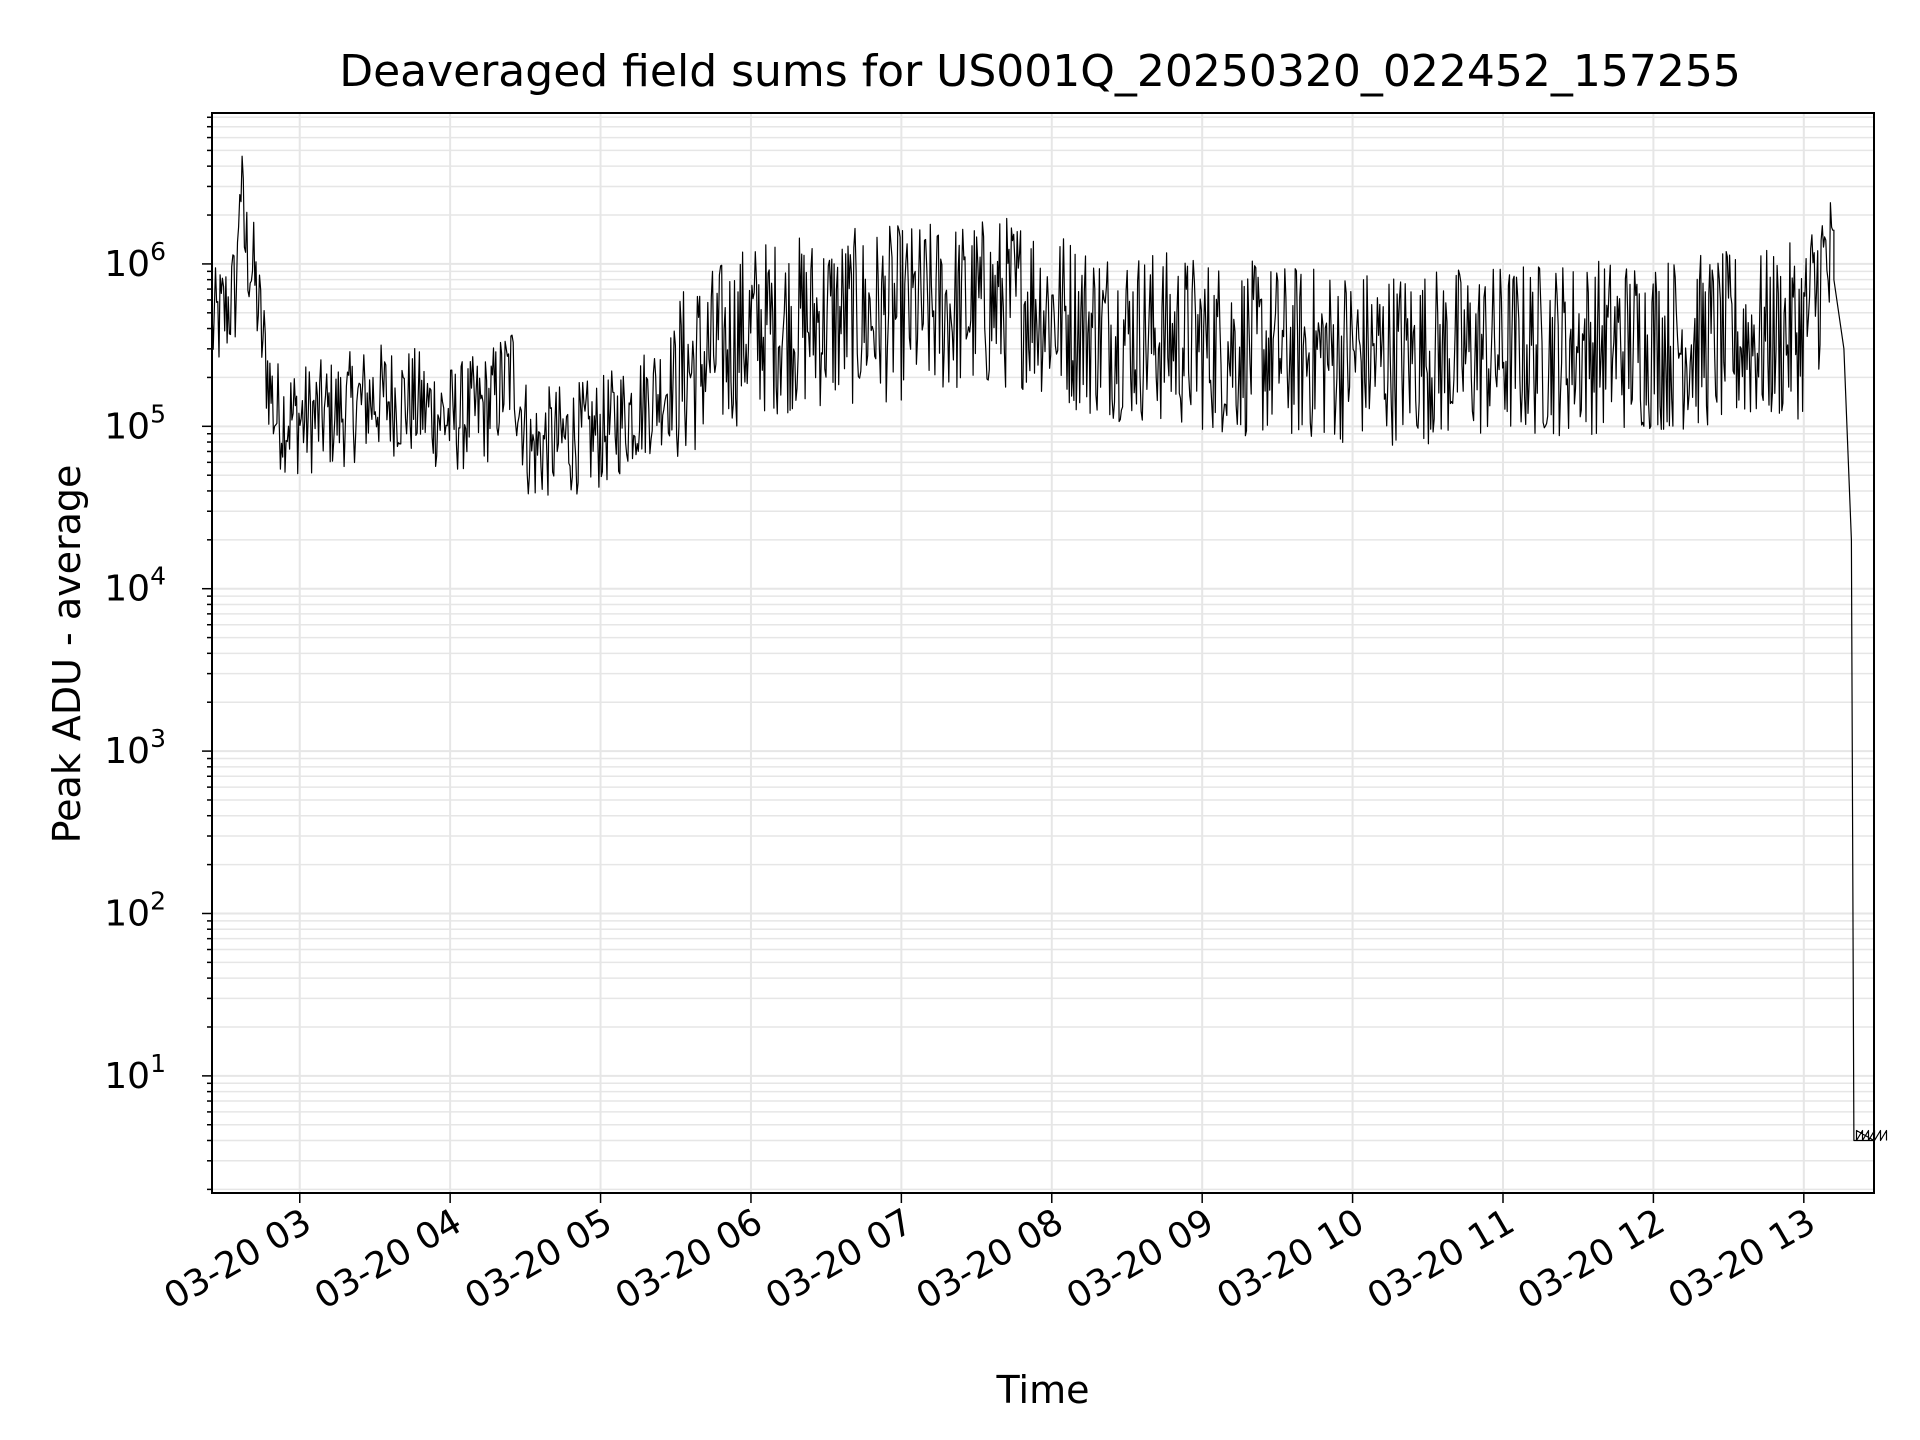 The height and width of the screenshot is (1440, 1920). Describe the element at coordinates (1742, 1259) in the screenshot. I see `x-tick-label: 03-20 13` at that location.